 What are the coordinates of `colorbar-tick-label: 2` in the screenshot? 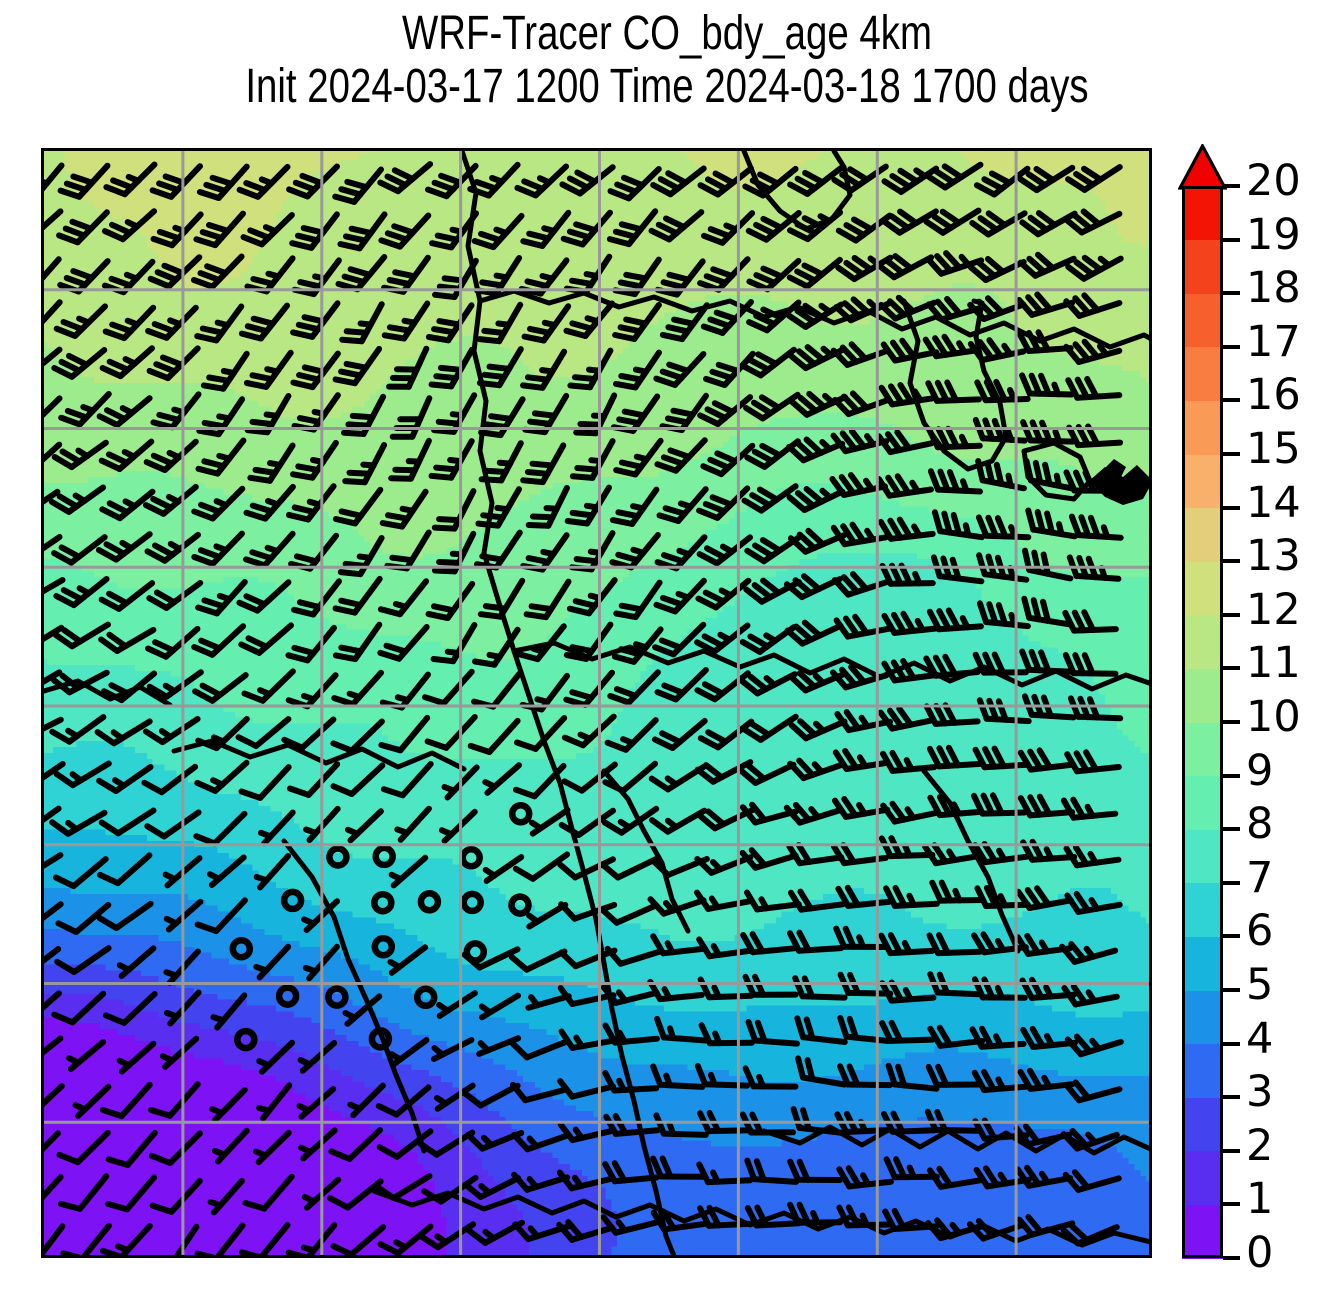 It's located at (1260, 1145).